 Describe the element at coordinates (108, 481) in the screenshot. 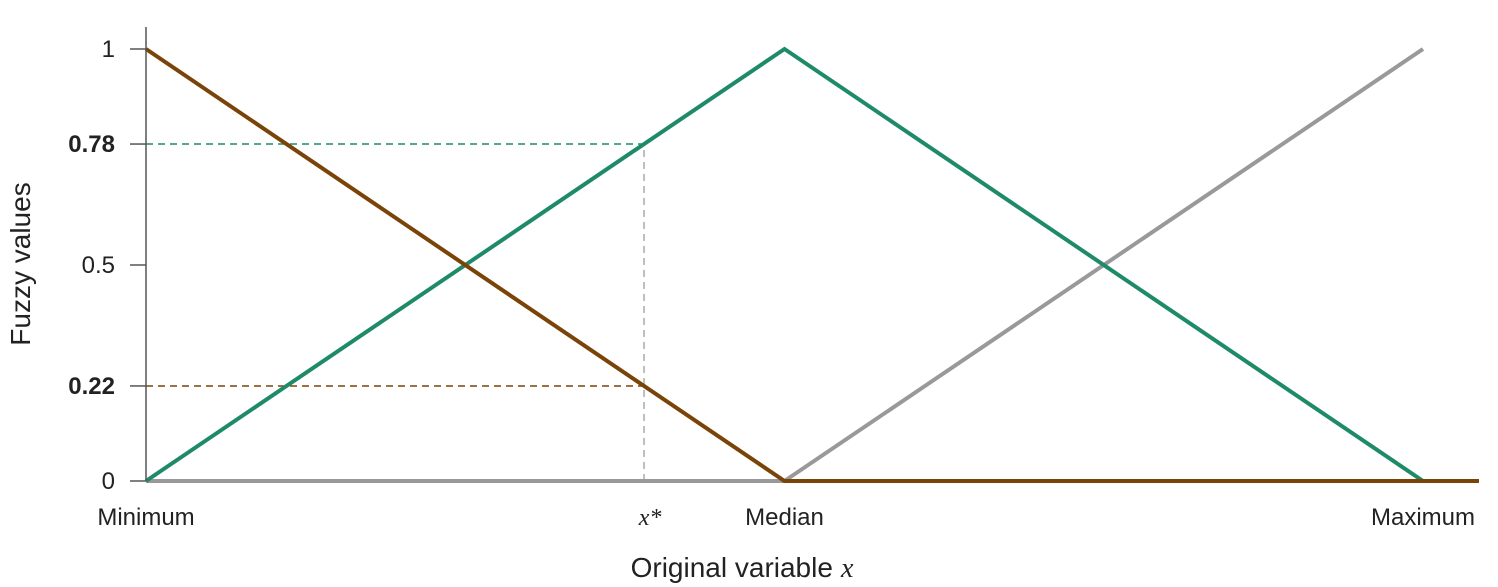

I see `y-tick-label-0: 0` at that location.